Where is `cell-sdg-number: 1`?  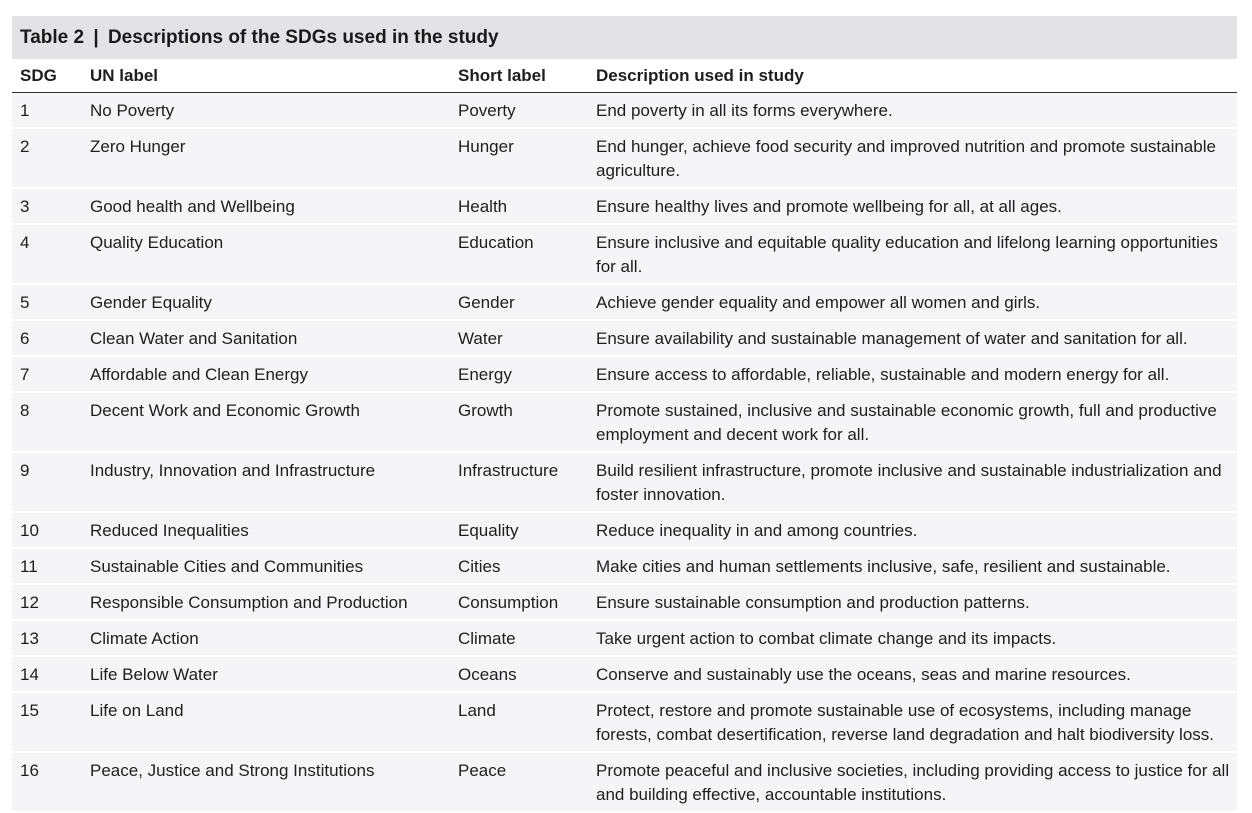 cell-sdg-number: 1 is located at coordinates (47, 111).